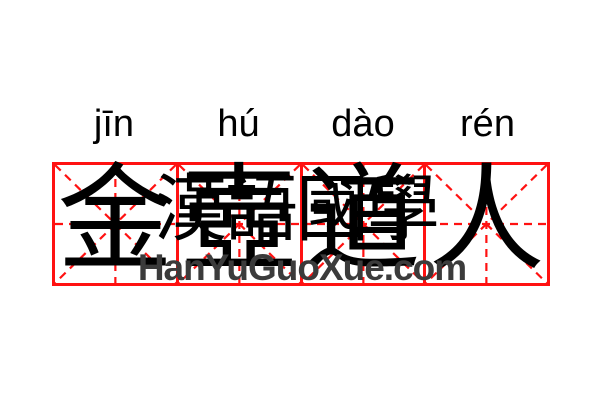  What do you see at coordinates (302, 267) in the screenshot?
I see `watermark-url: HanYuGuoXue.com` at bounding box center [302, 267].